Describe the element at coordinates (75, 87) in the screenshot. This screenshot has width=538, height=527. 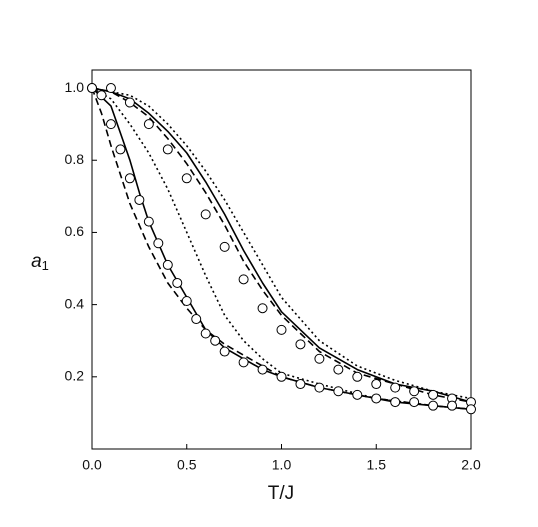
I see `y-tick-label: 1.0` at that location.